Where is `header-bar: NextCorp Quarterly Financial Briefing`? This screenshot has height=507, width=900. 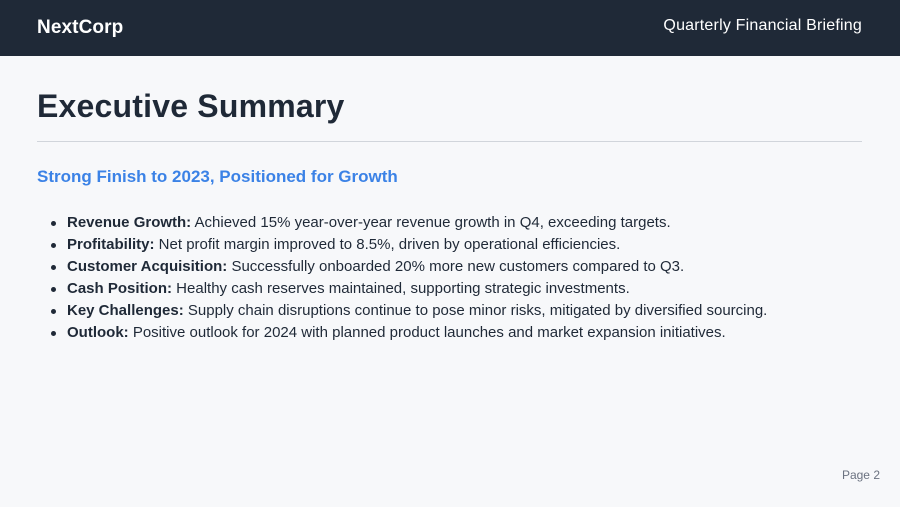
header-bar: NextCorp Quarterly Financial Briefing is located at coordinates (450, 28).